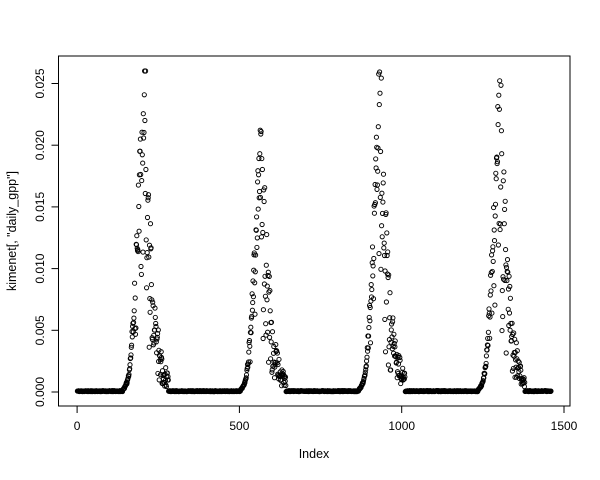  What do you see at coordinates (40, 207) in the screenshot?
I see `y-axis-tick-label: 0.015` at bounding box center [40, 207].